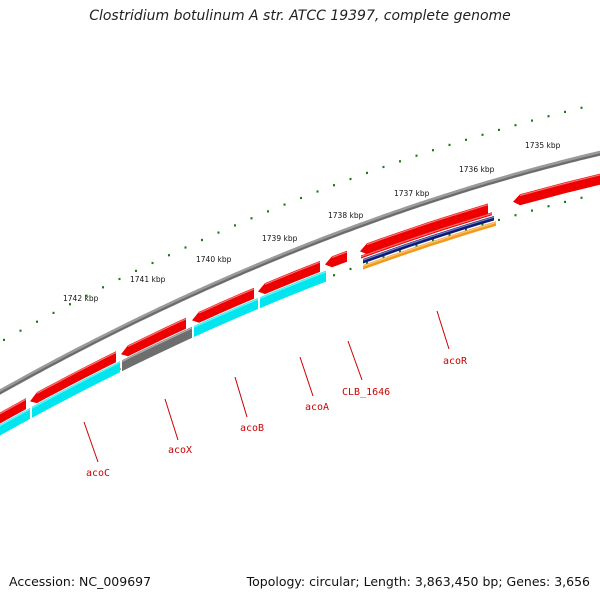 The width and height of the screenshot is (600, 600). What do you see at coordinates (180, 450) in the screenshot?
I see `gene-label-acox: acoX` at bounding box center [180, 450].